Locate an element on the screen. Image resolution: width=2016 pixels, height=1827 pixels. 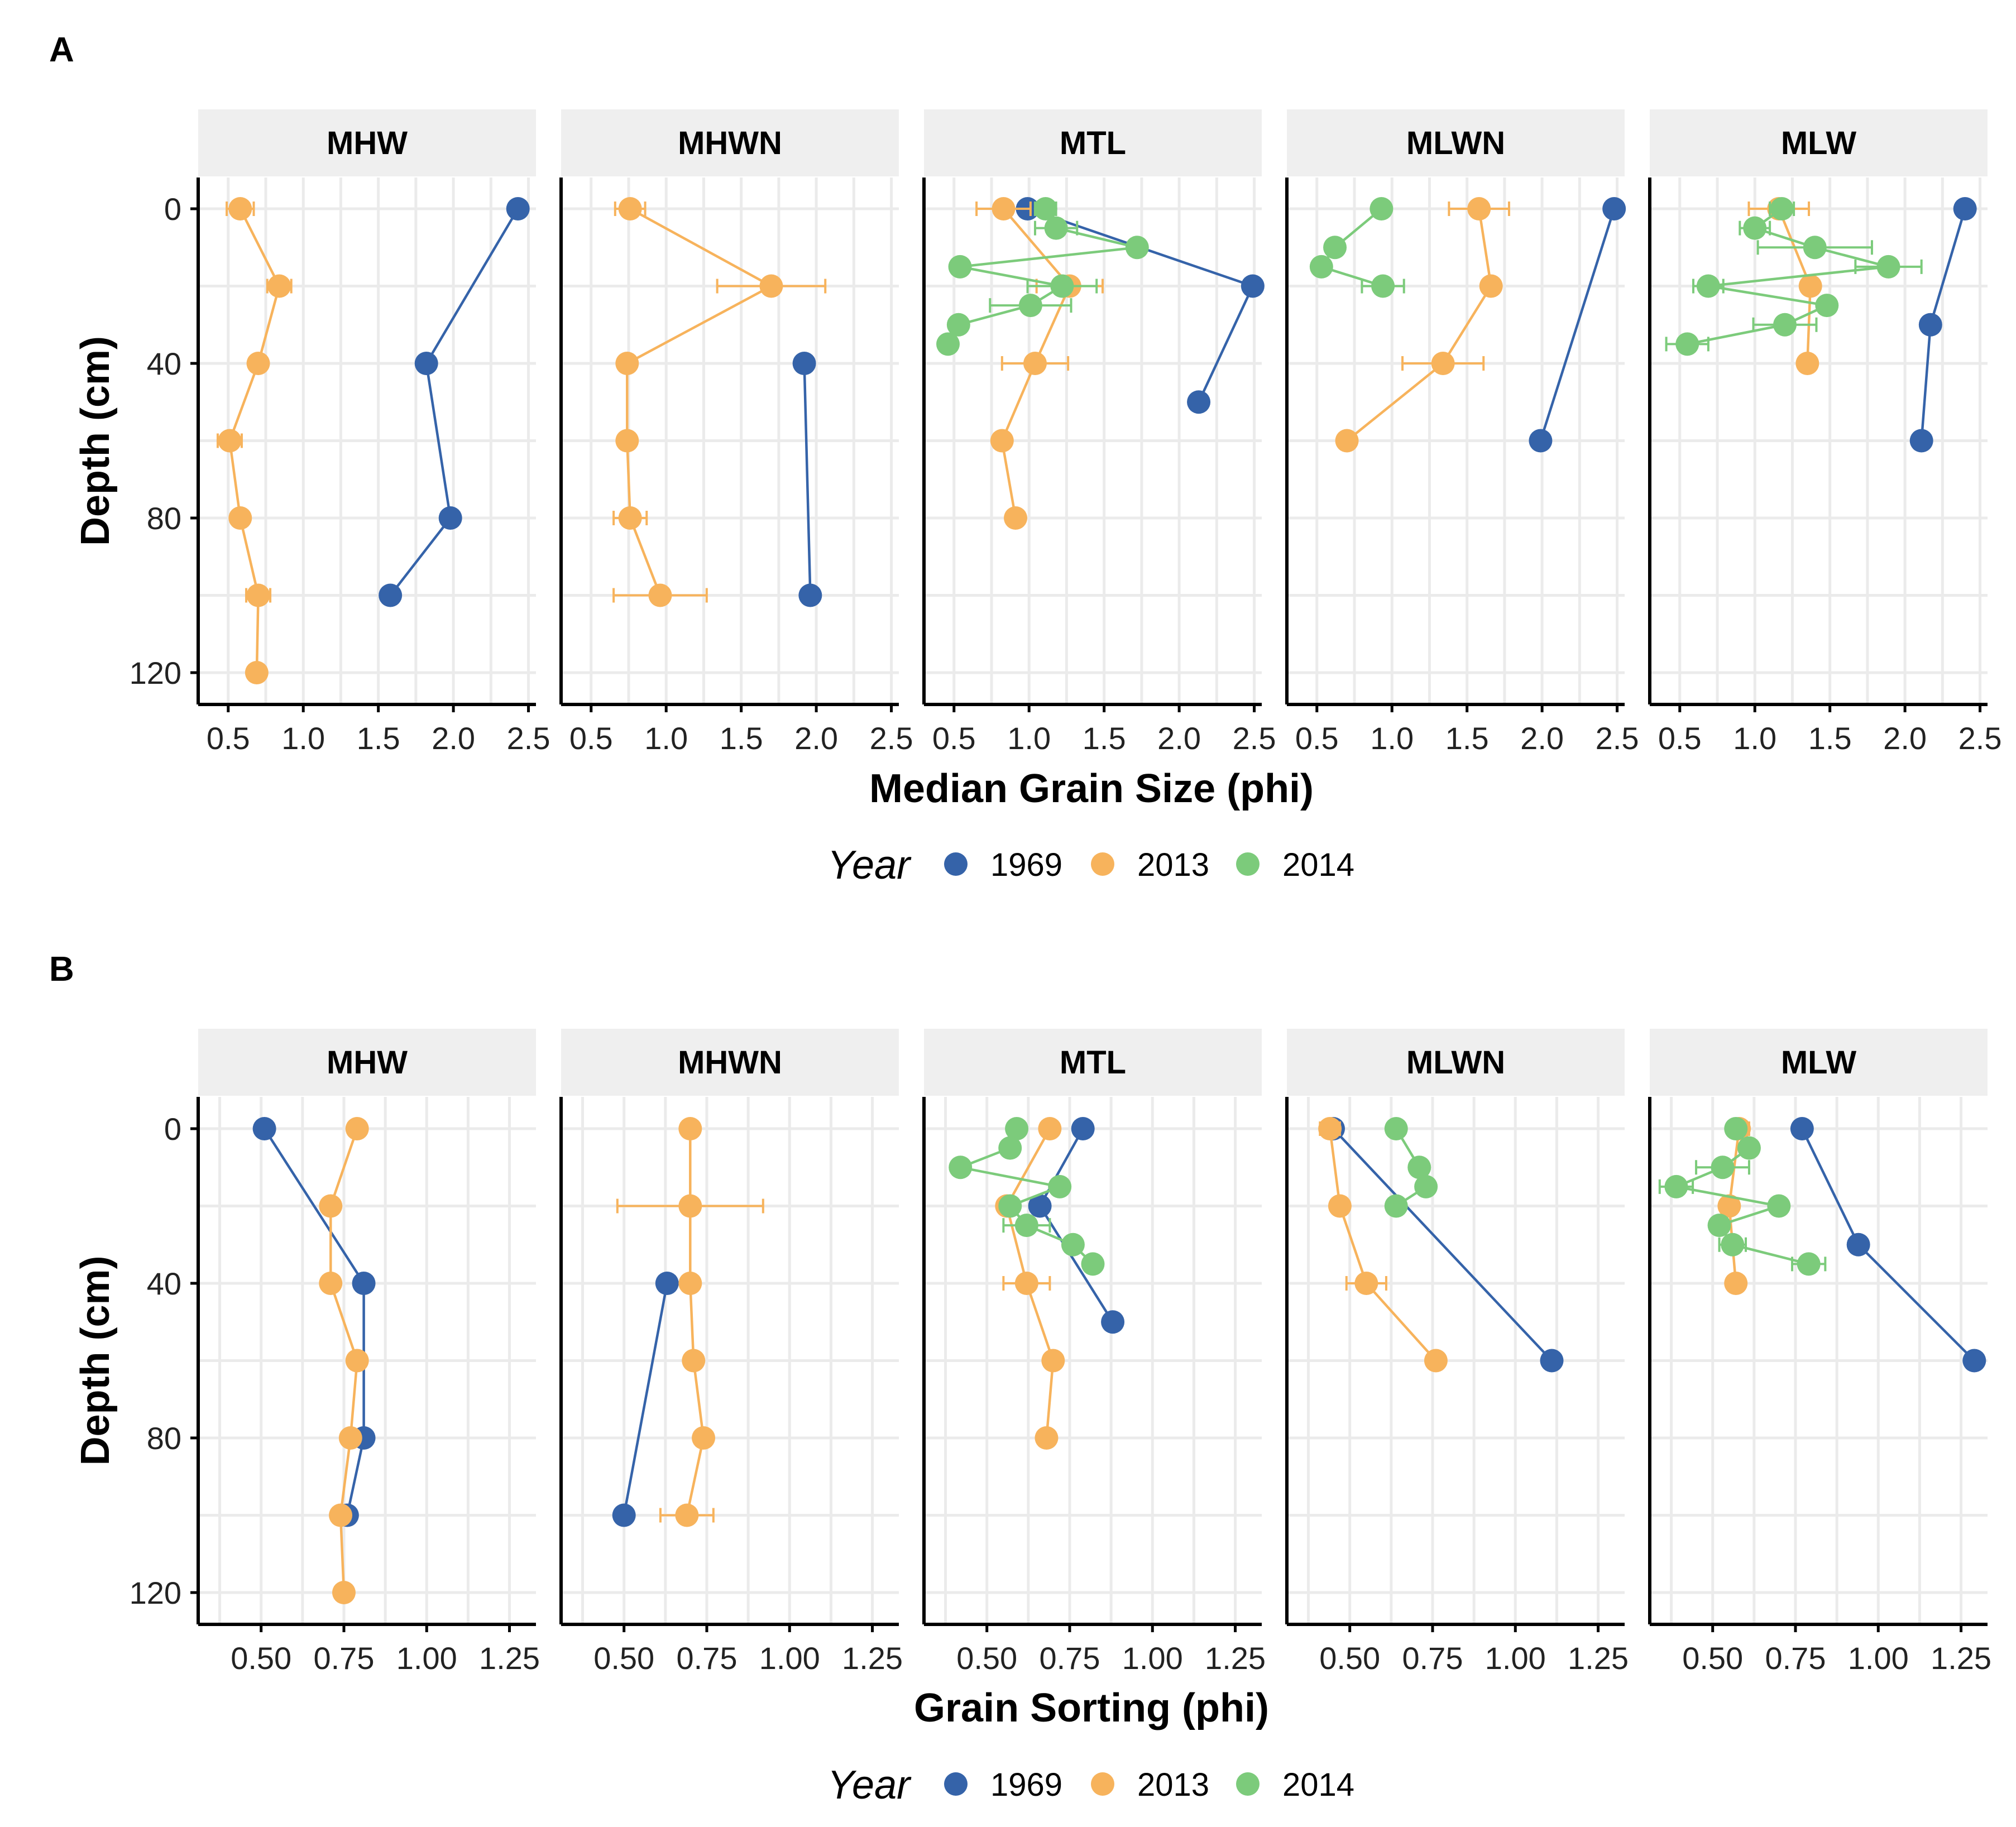
facet-mhw: MHW 0.5 1.0 1.5 2.0 2.5 0 40 80 120 is located at coordinates (340, 432).